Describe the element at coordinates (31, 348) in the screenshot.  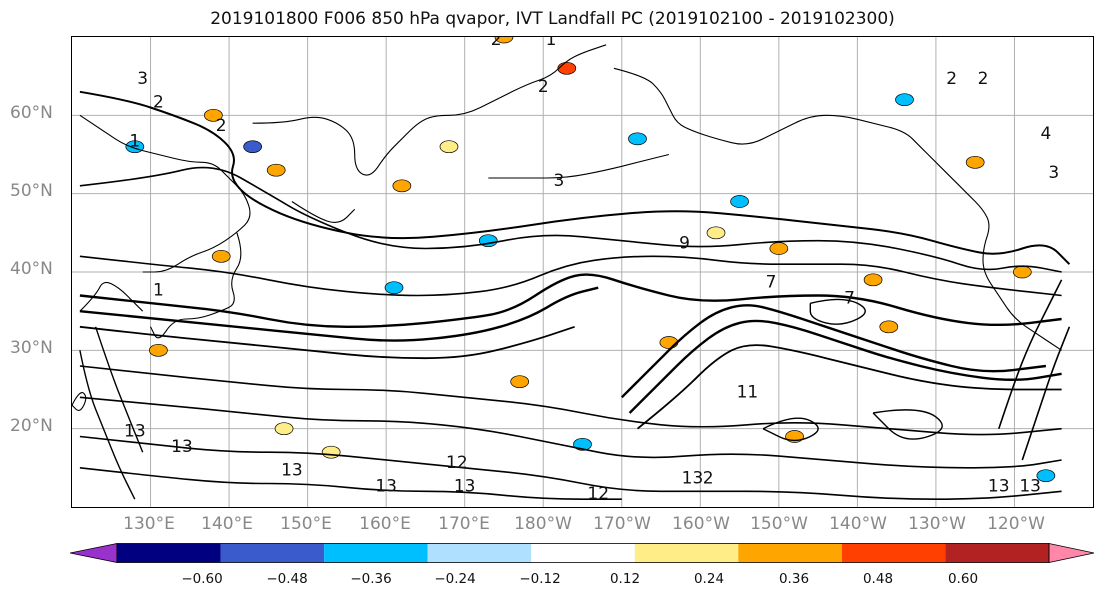
I see `lat-label-30n: 30°N` at that location.